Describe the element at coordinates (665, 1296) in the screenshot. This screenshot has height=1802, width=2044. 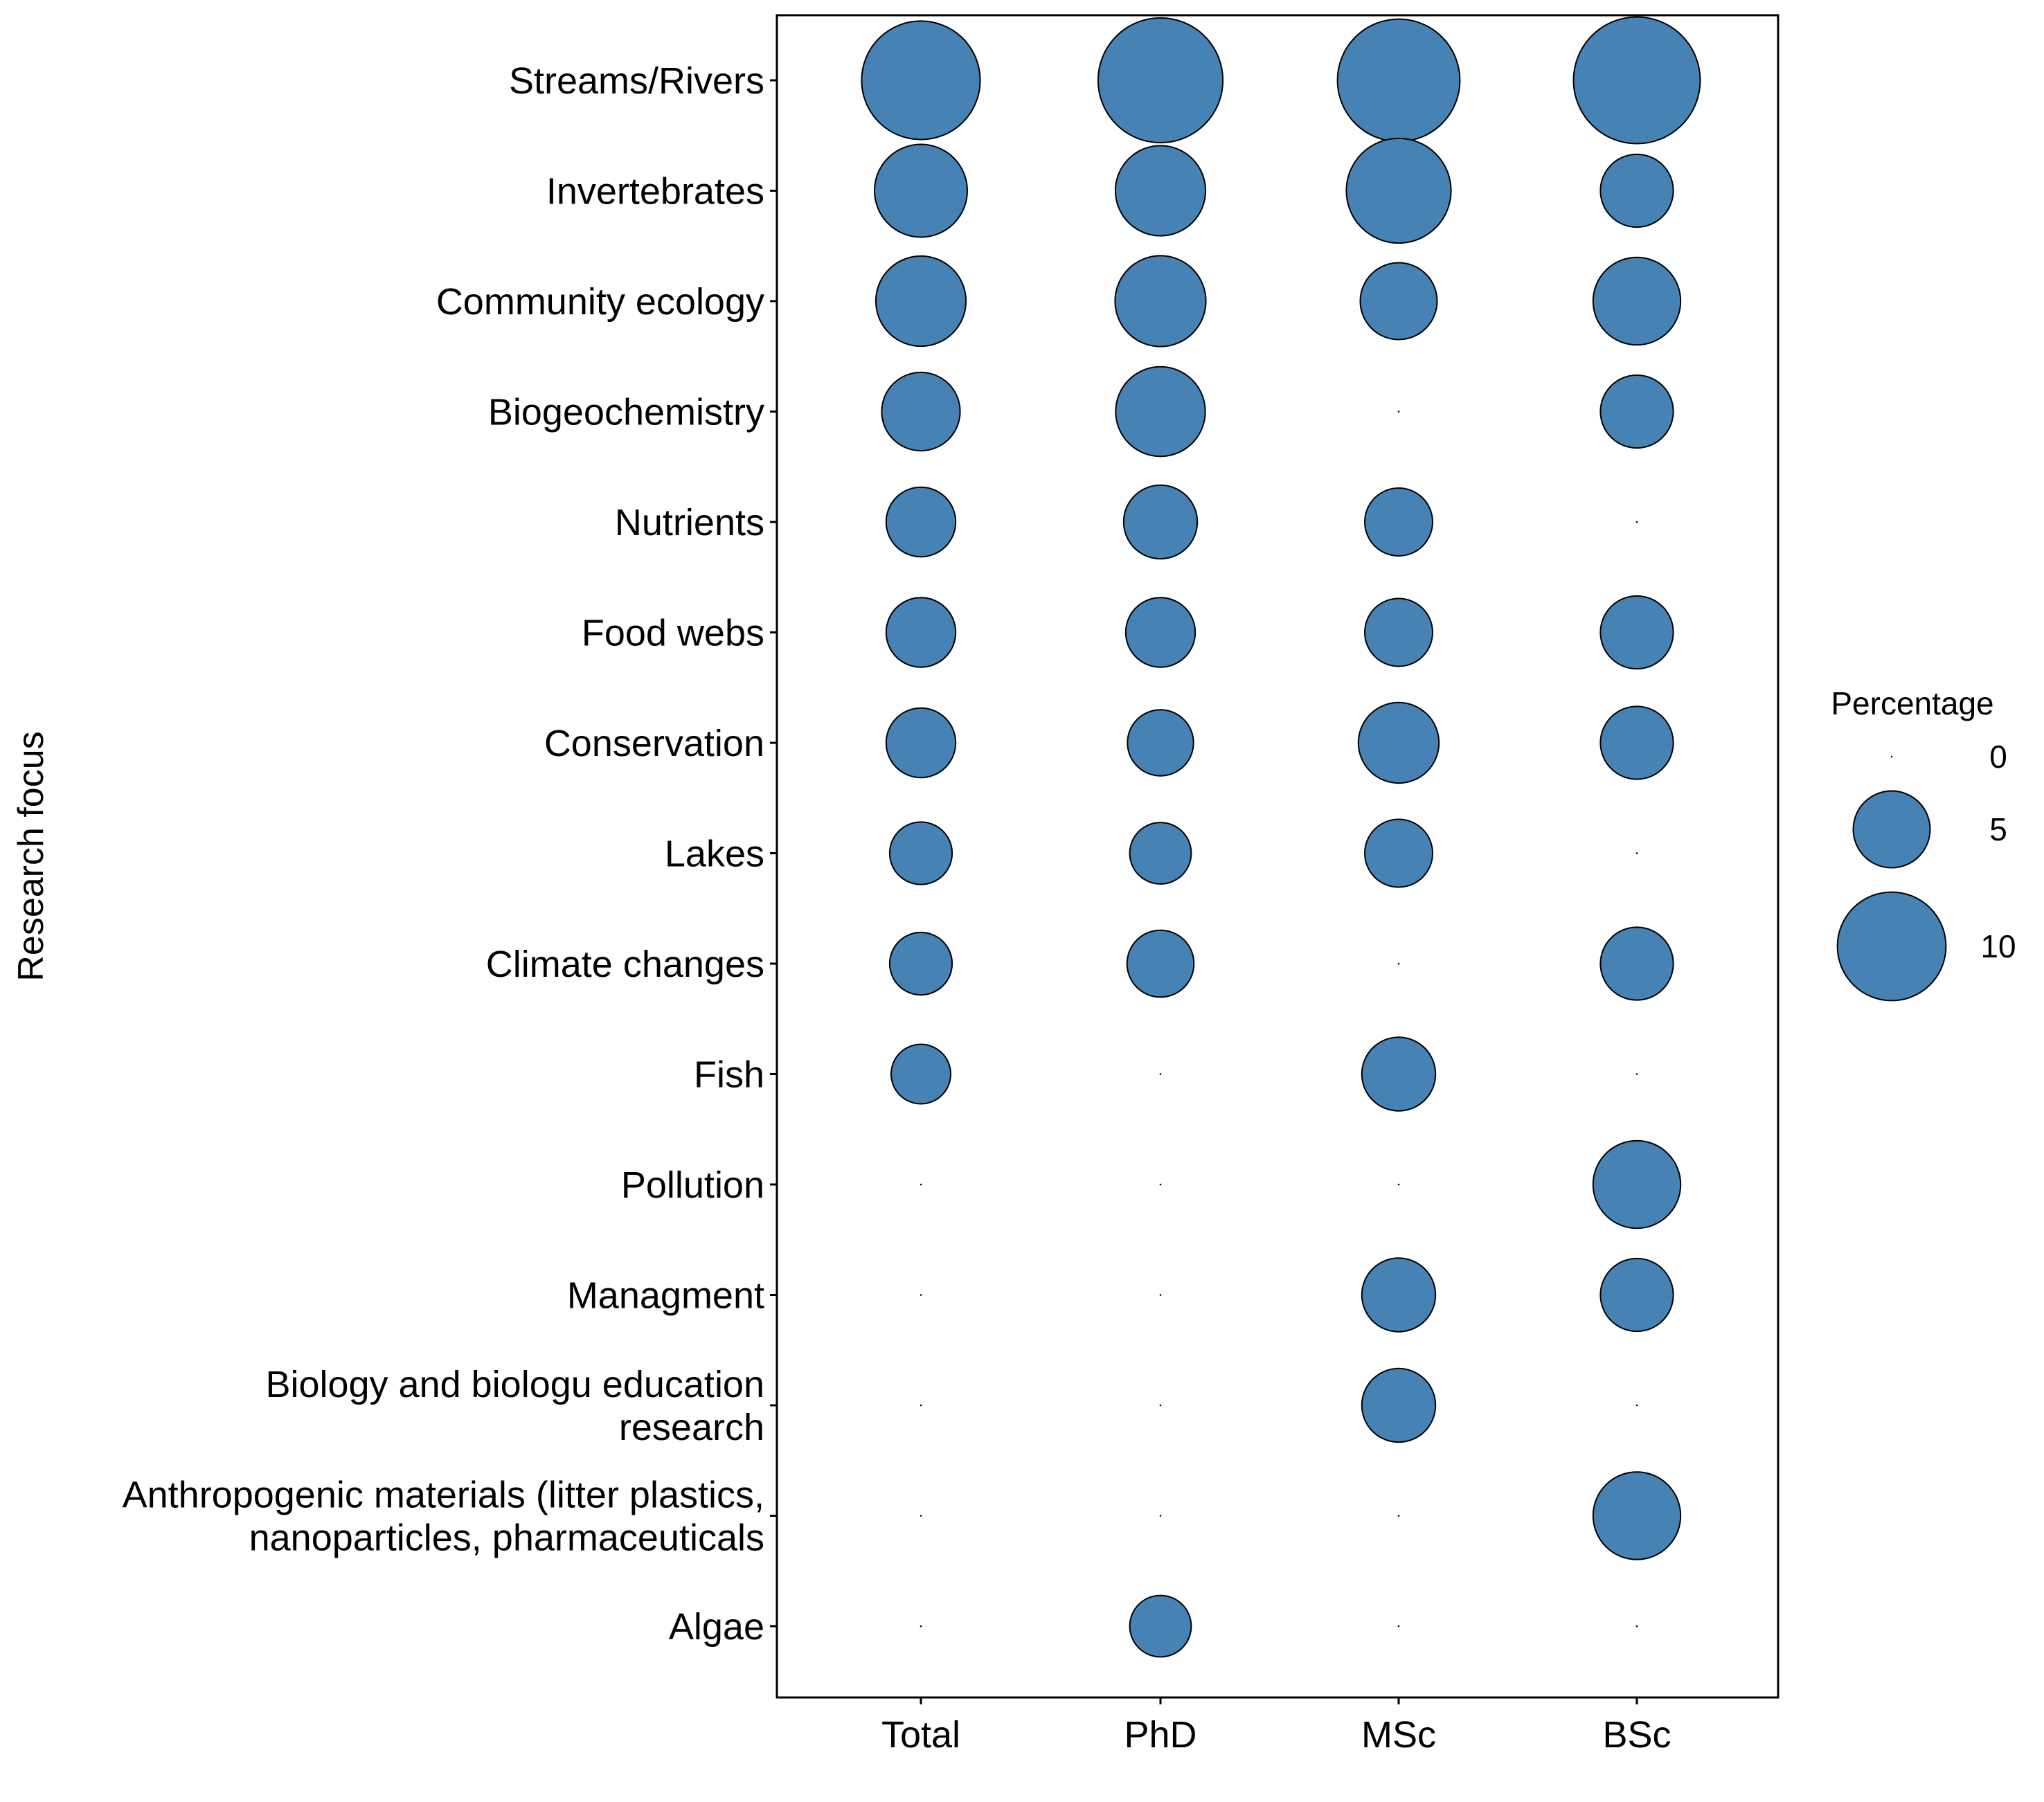
I see `y-tick-label: Managment` at that location.